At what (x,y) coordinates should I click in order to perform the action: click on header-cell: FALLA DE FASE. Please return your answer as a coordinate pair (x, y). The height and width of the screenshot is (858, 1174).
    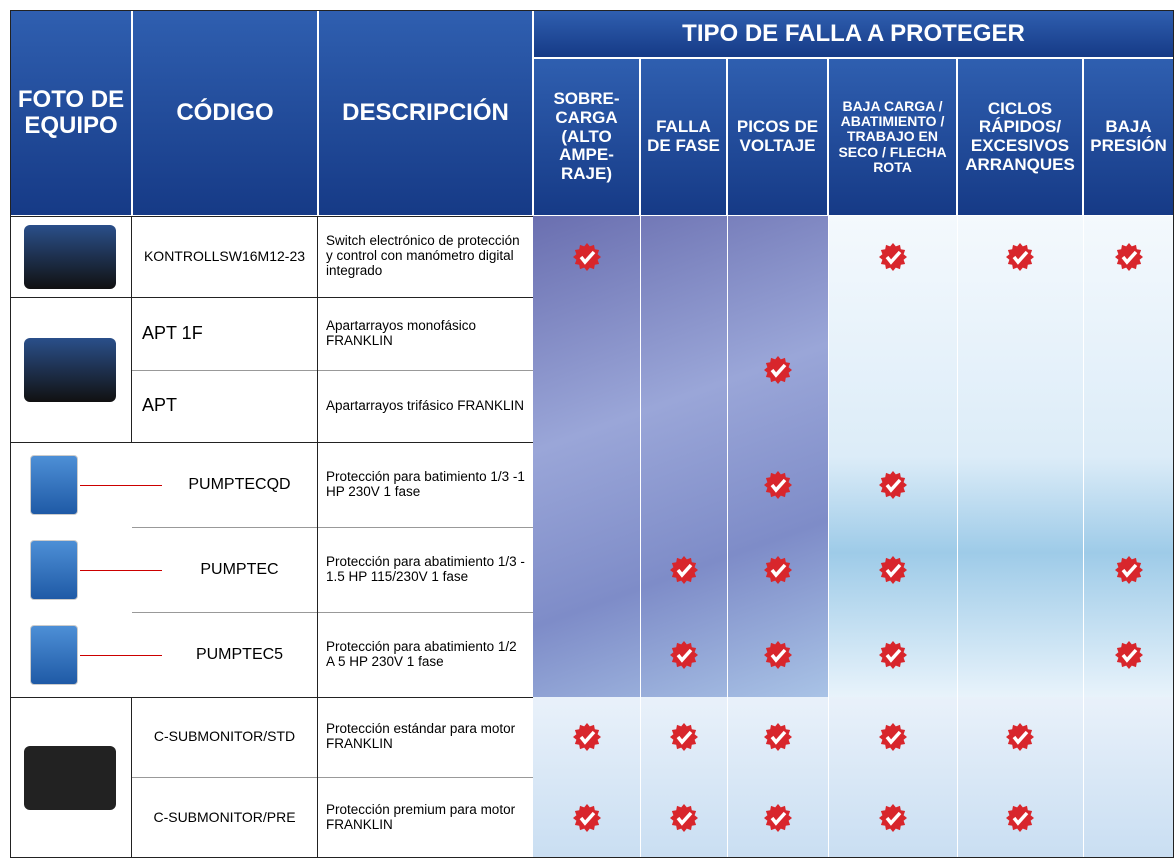
    Looking at the image, I should click on (683, 137).